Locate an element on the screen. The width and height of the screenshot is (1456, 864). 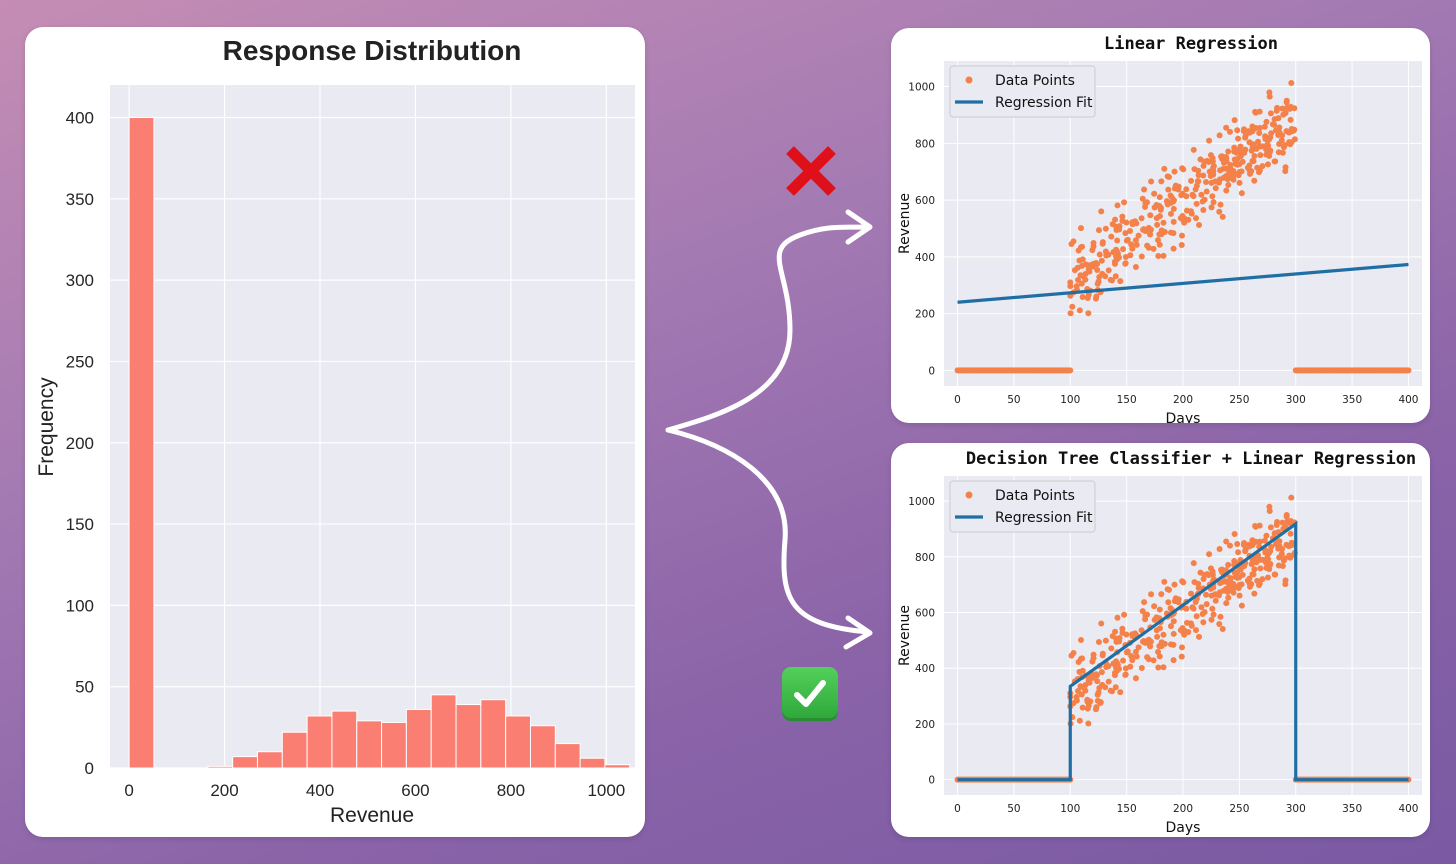
y-tick-label: 1000 is located at coordinates (921, 88).